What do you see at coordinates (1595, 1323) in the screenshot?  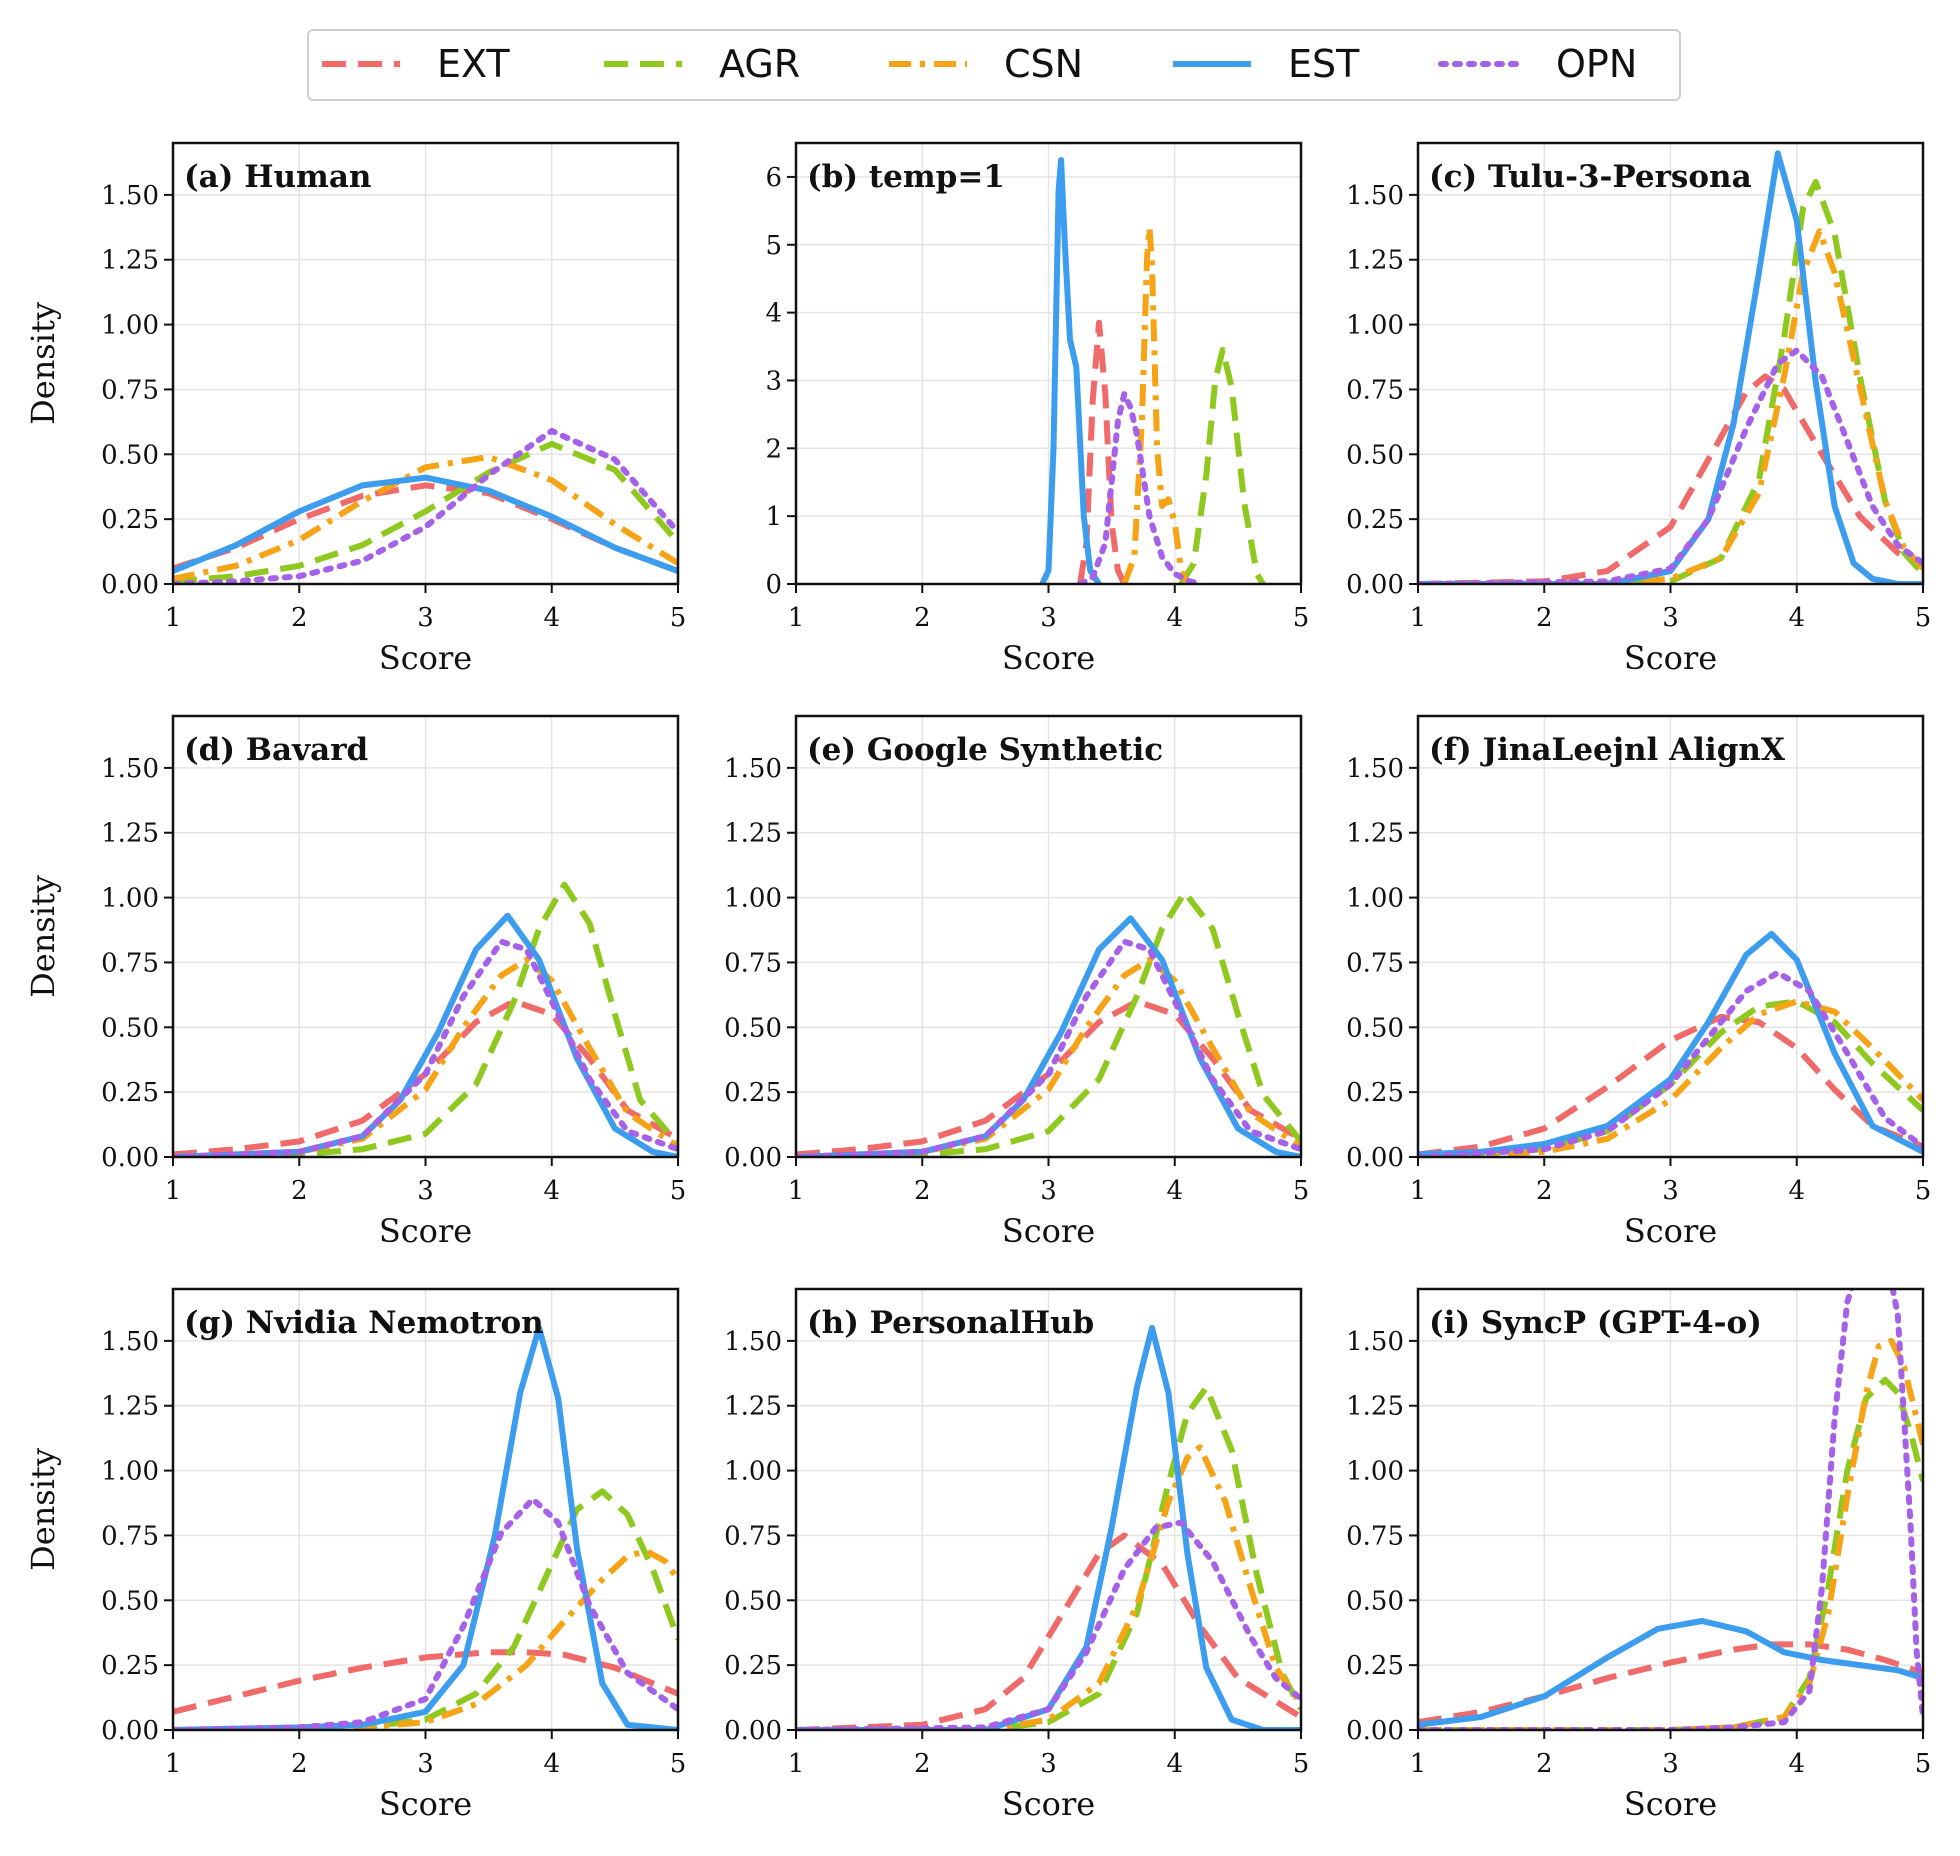 I see `panel-title: (i) SyncP (GPT-4-o)` at bounding box center [1595, 1323].